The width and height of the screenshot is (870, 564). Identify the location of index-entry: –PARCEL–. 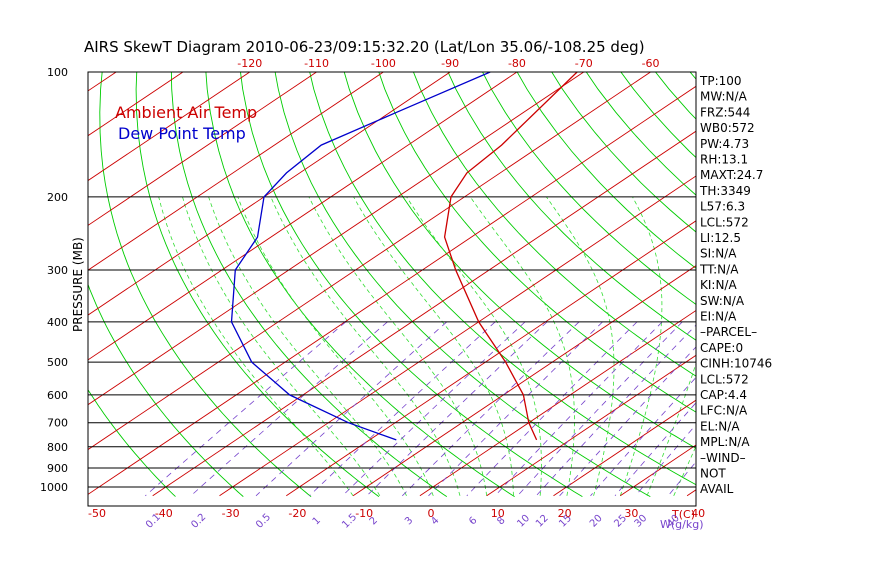
(728, 332).